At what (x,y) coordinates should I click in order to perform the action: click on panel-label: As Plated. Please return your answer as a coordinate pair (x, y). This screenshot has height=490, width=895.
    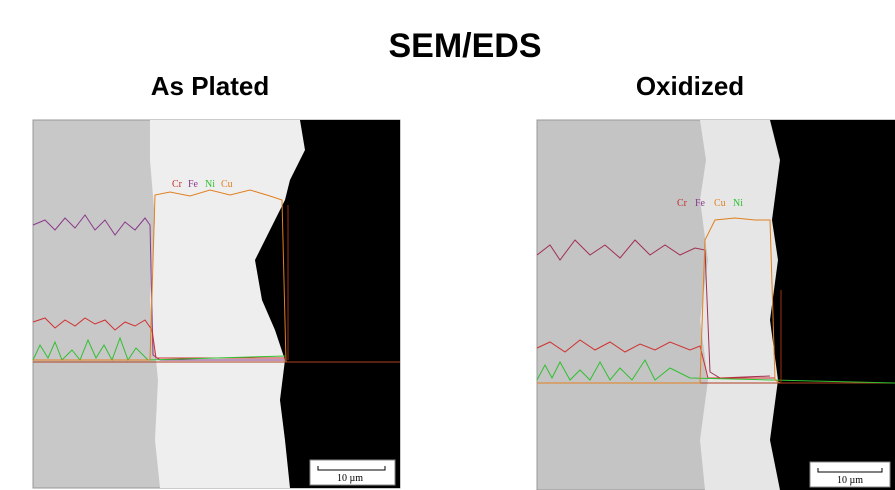
    Looking at the image, I should click on (210, 86).